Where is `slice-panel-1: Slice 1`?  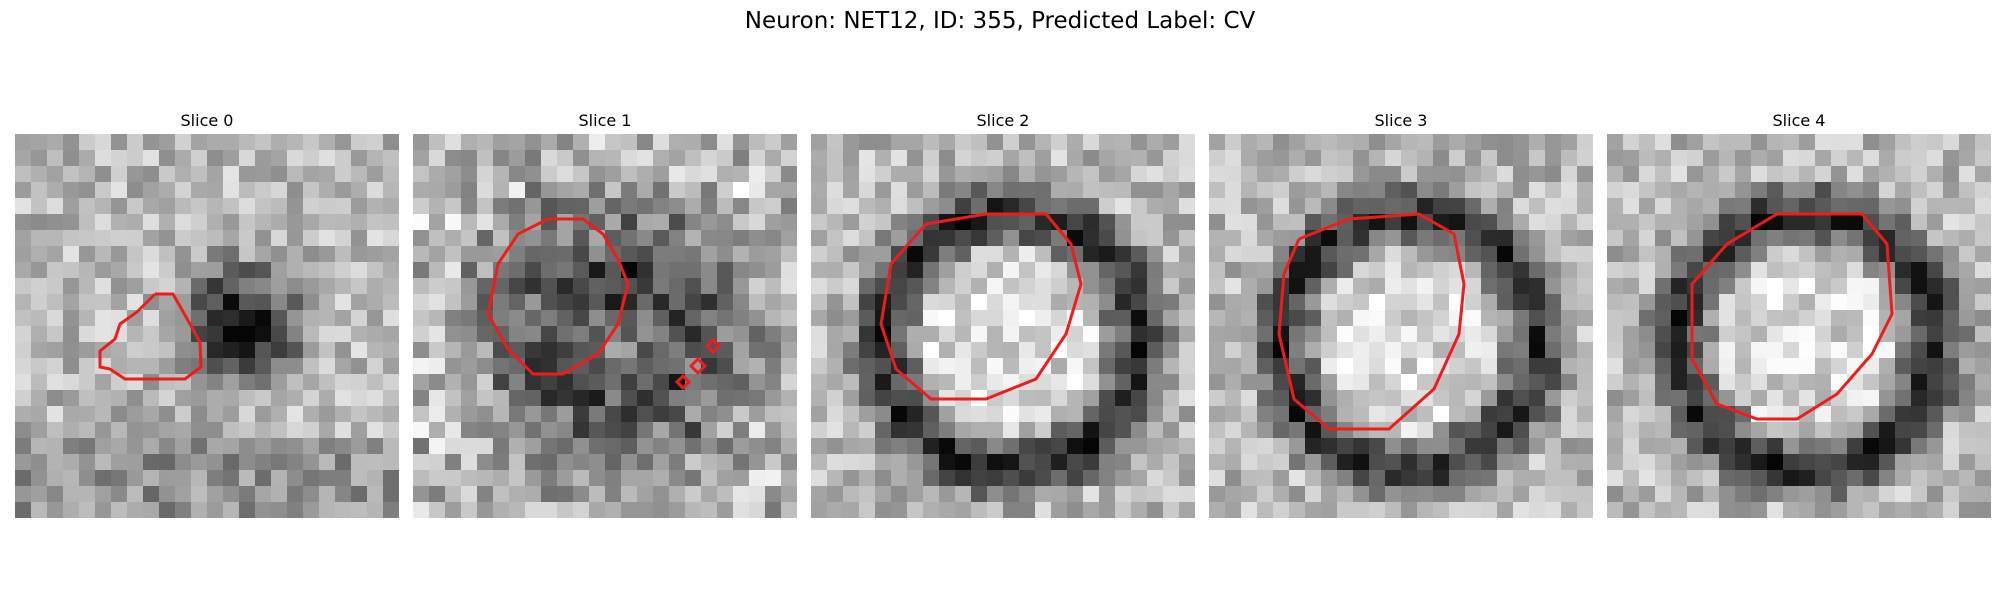 slice-panel-1: Slice 1 is located at coordinates (605, 313).